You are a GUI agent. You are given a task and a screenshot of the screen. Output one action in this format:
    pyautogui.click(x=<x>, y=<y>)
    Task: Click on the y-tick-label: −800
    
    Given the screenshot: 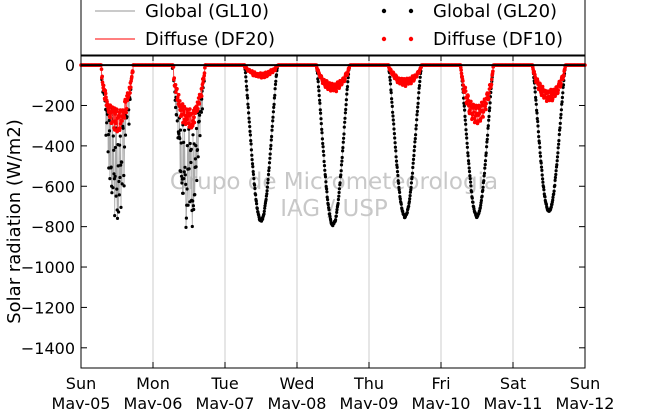 What is the action you would take?
    pyautogui.click(x=53, y=227)
    